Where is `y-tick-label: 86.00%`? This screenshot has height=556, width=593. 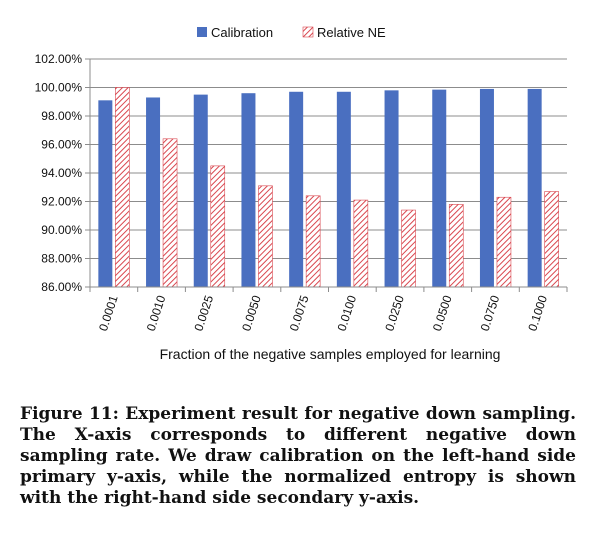
y-tick-label: 86.00% is located at coordinates (61, 287).